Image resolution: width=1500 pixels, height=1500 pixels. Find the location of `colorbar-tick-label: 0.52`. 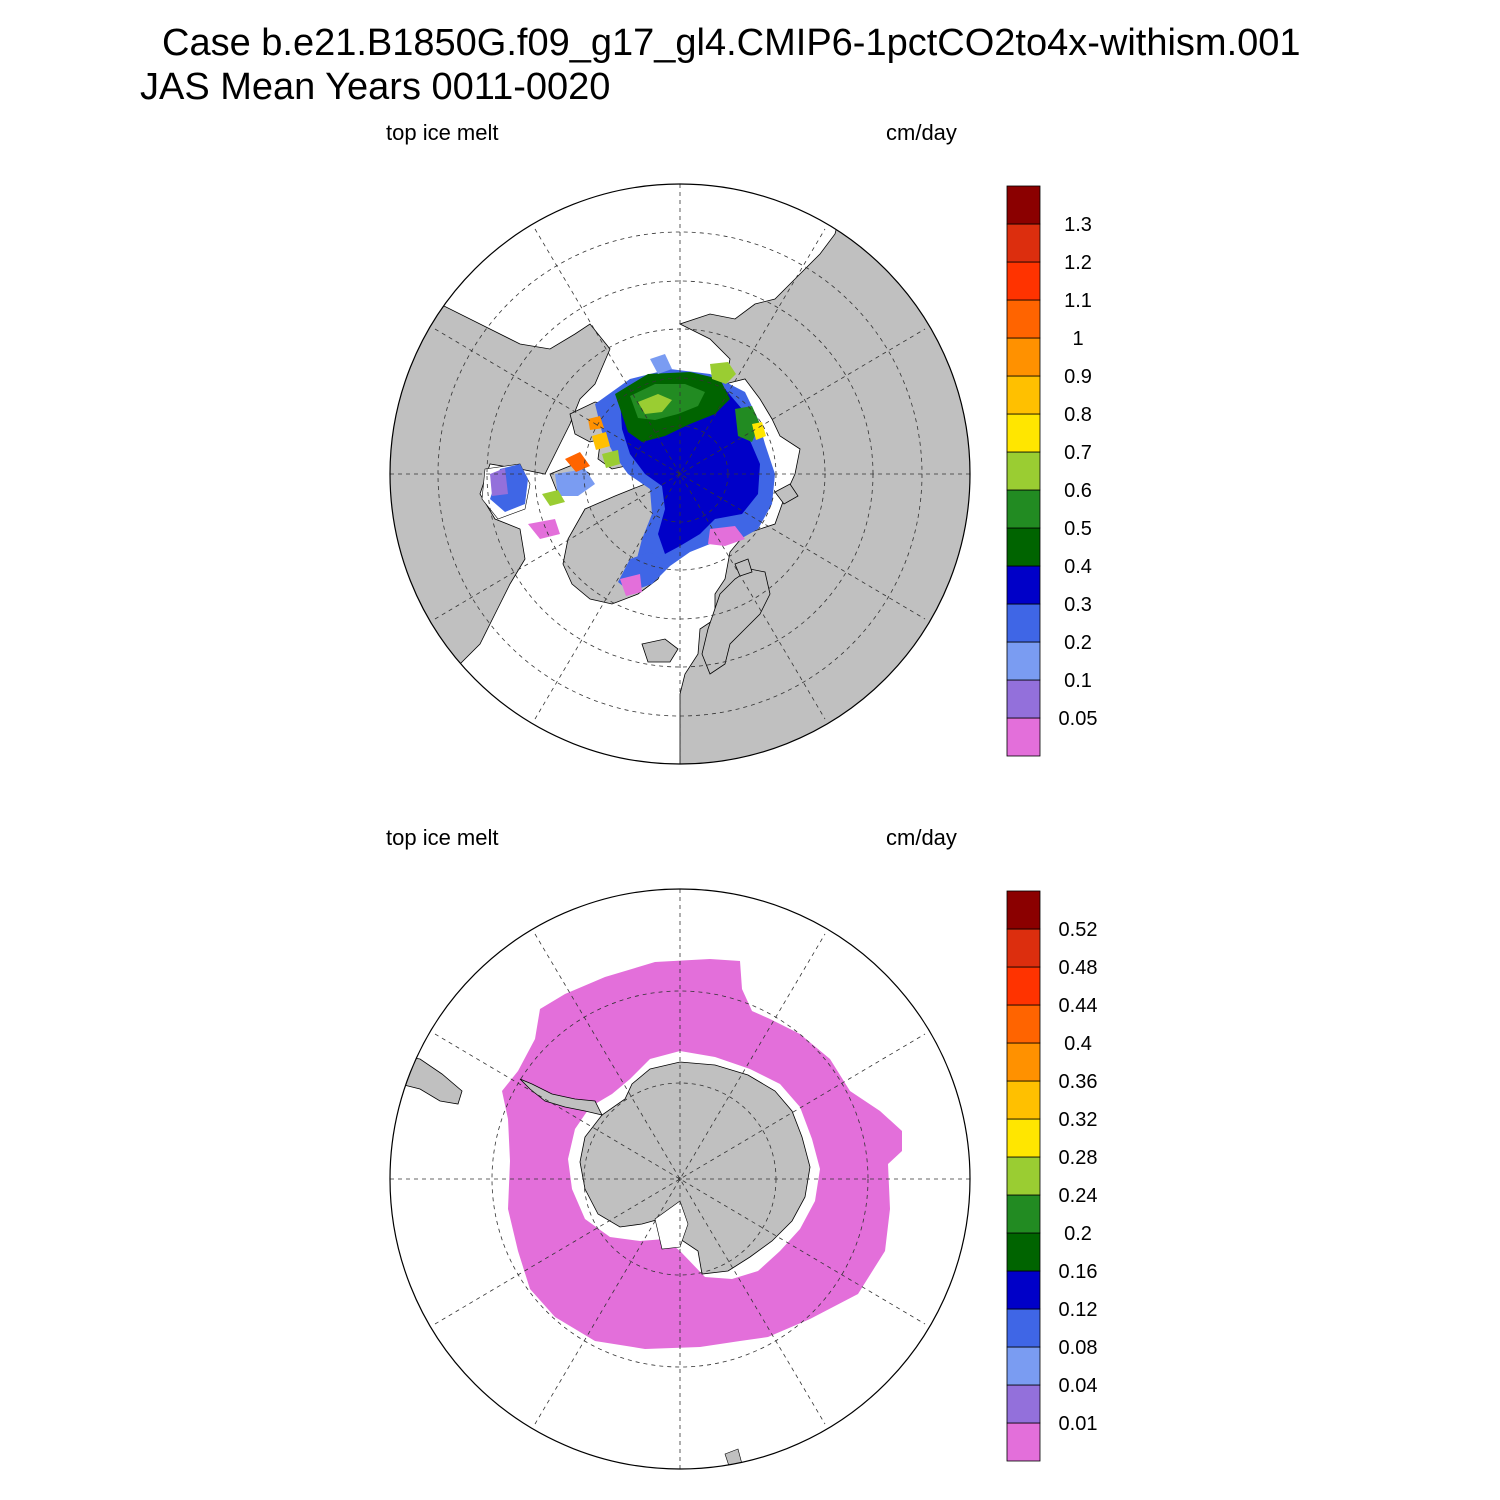

colorbar-tick-label: 0.52 is located at coordinates (1078, 930).